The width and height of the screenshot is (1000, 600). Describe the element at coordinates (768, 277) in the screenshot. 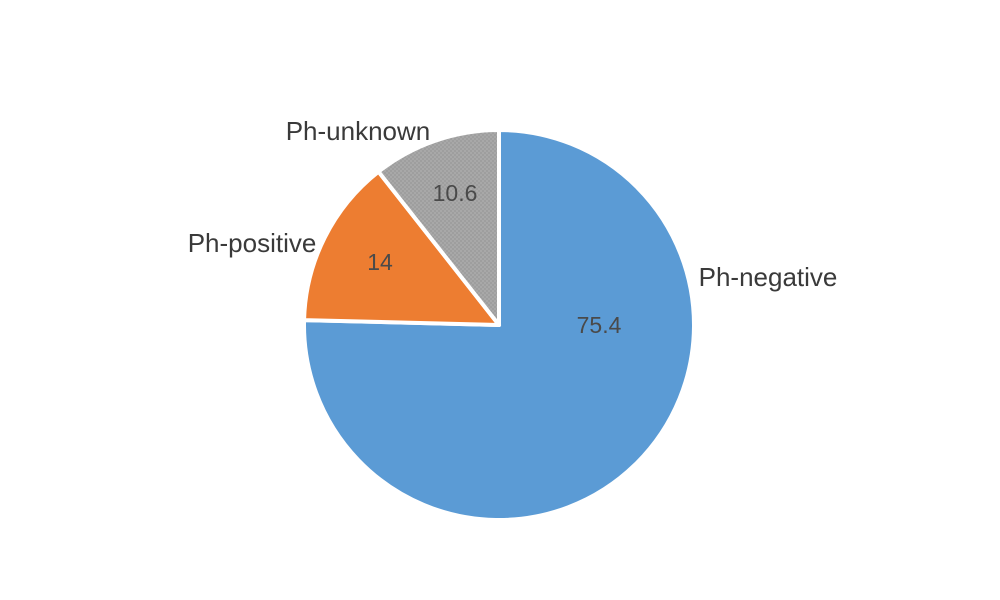

I see `slice-category-label-ph-negative: Ph-negative` at that location.